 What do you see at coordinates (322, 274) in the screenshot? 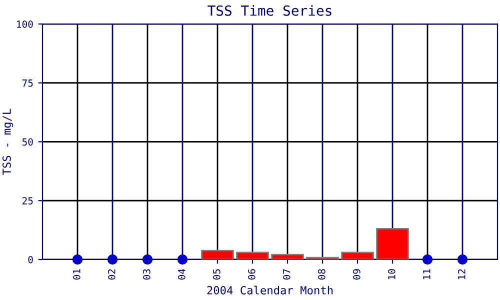
I see `x-tick-label: 08` at bounding box center [322, 274].